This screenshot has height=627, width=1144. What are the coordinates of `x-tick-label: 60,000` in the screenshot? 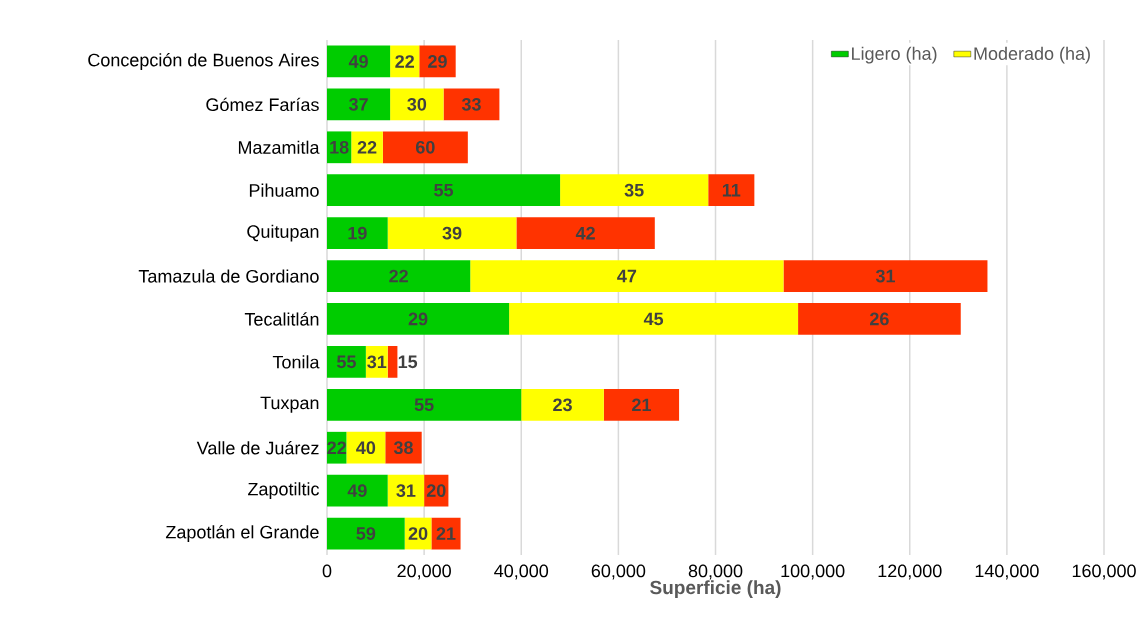 It's located at (618, 572).